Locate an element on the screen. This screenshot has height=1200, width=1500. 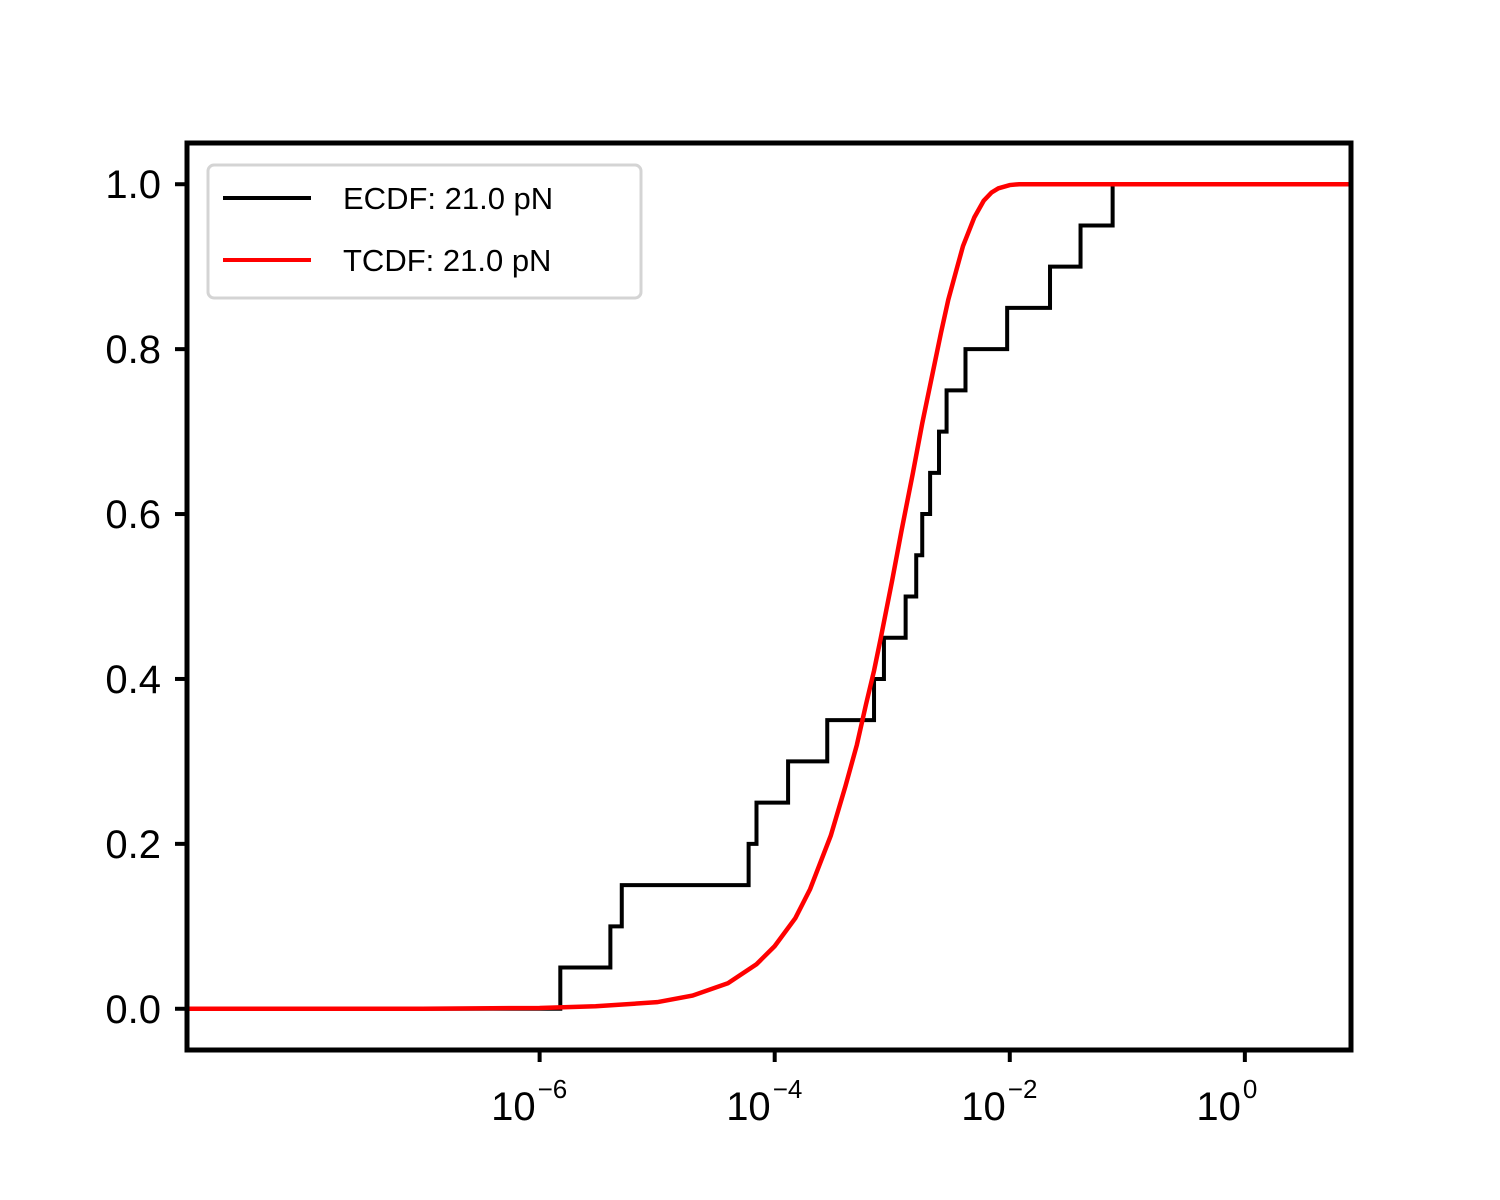
x-axis: 10 −6 10 −4 10 −2 10 0 is located at coordinates (874, 1089).